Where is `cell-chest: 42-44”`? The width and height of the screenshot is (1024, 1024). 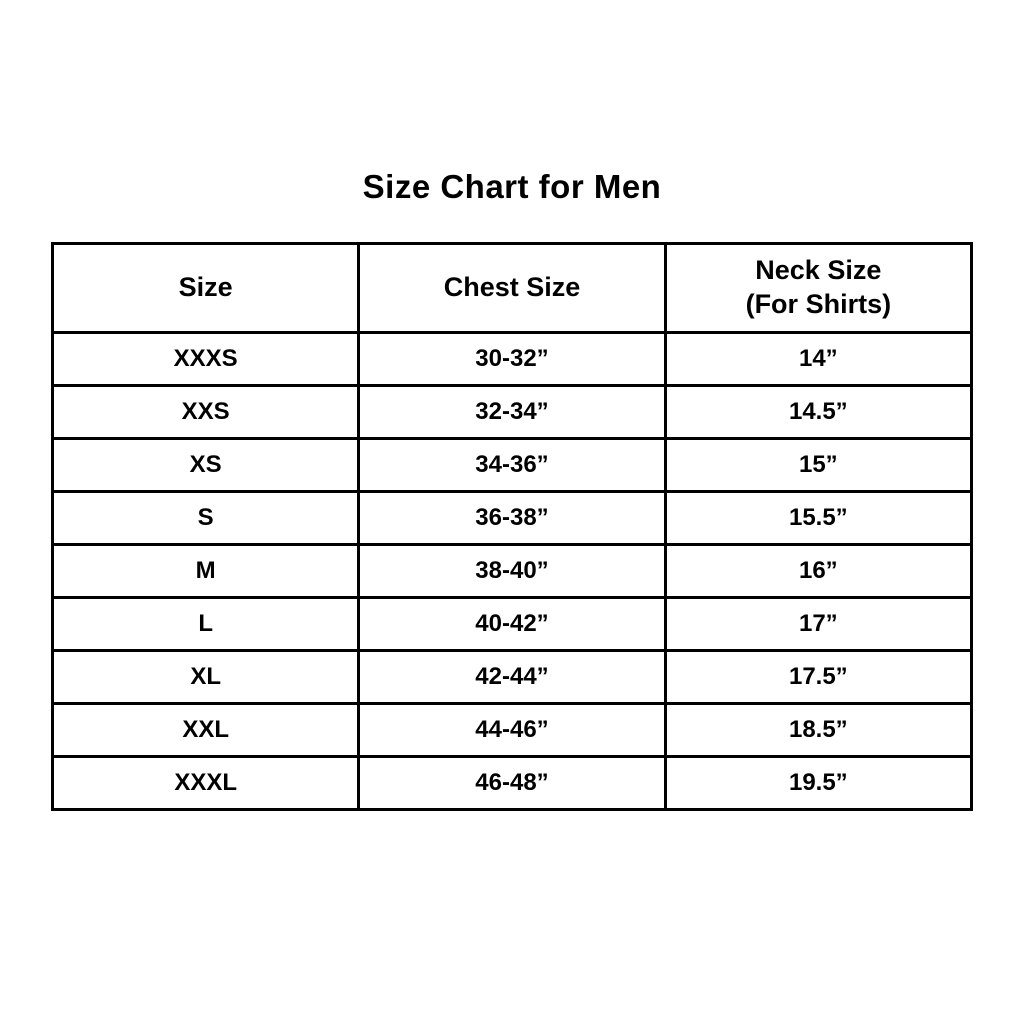
cell-chest: 42-44” is located at coordinates (512, 677).